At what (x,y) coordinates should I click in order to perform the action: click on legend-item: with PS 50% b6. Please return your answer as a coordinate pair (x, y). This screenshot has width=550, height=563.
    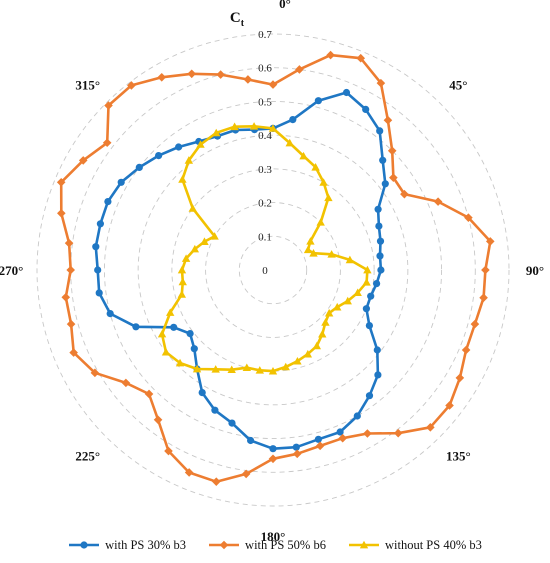
    Looking at the image, I should click on (267, 545).